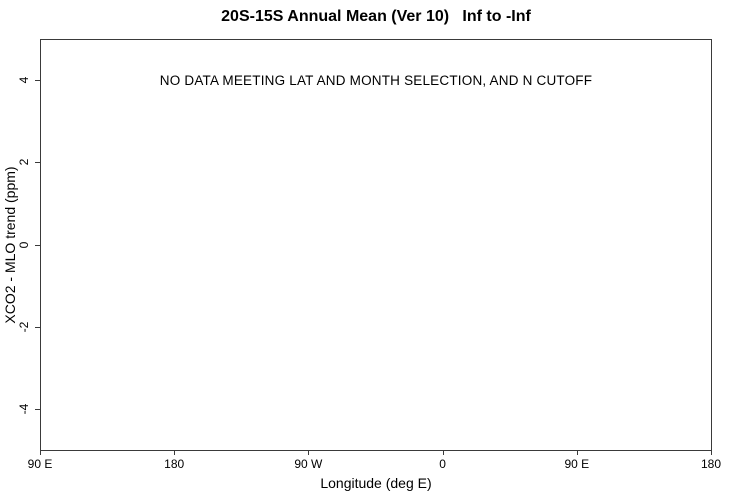  I want to click on y-tick-label: 4, so click(24, 80).